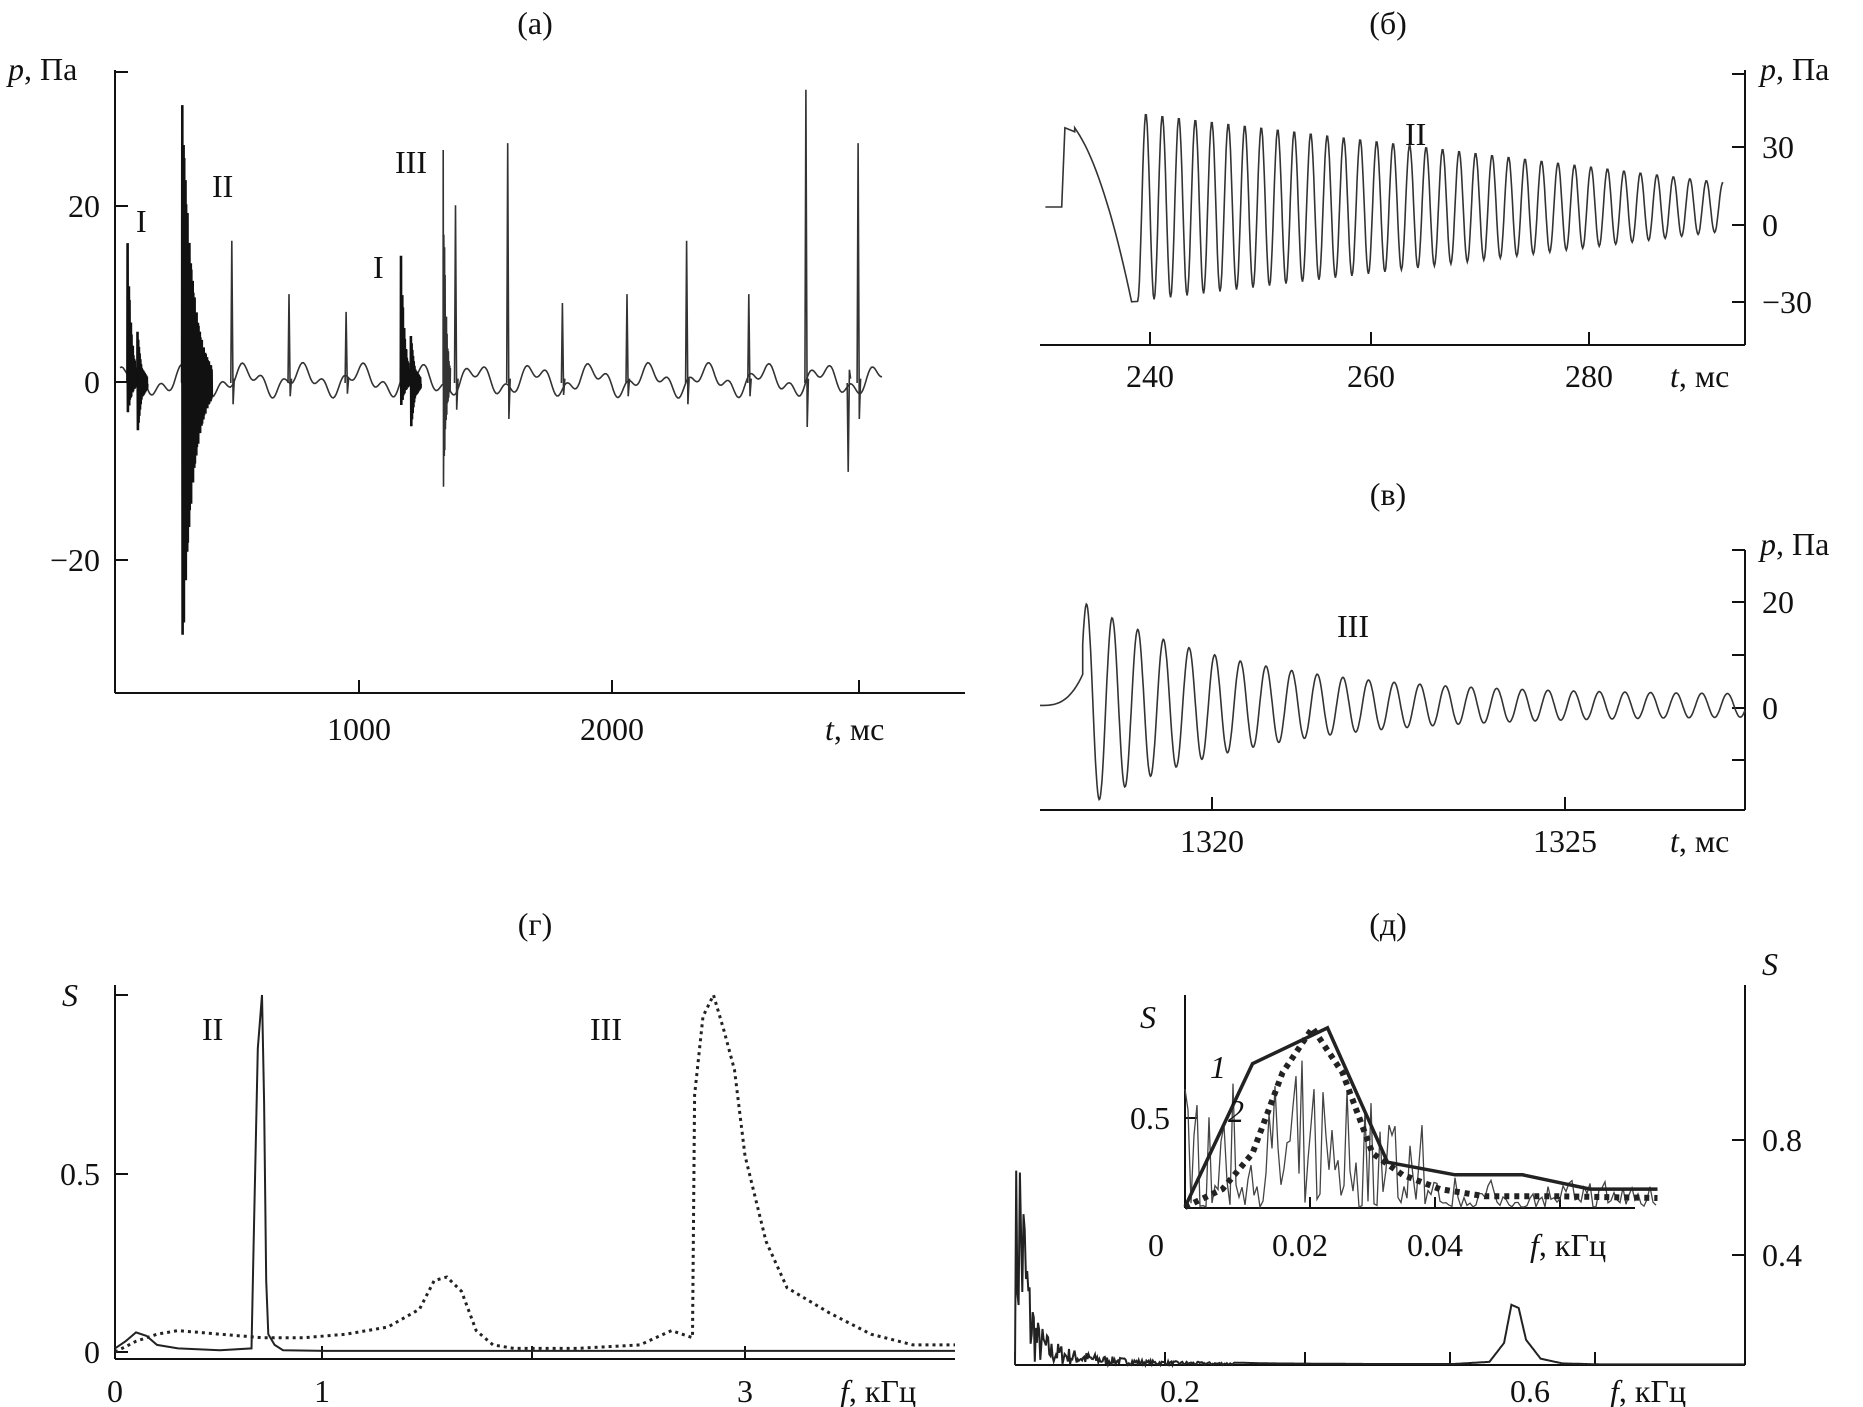  I want to click on panel-a-mark-I: I, so click(141, 221).